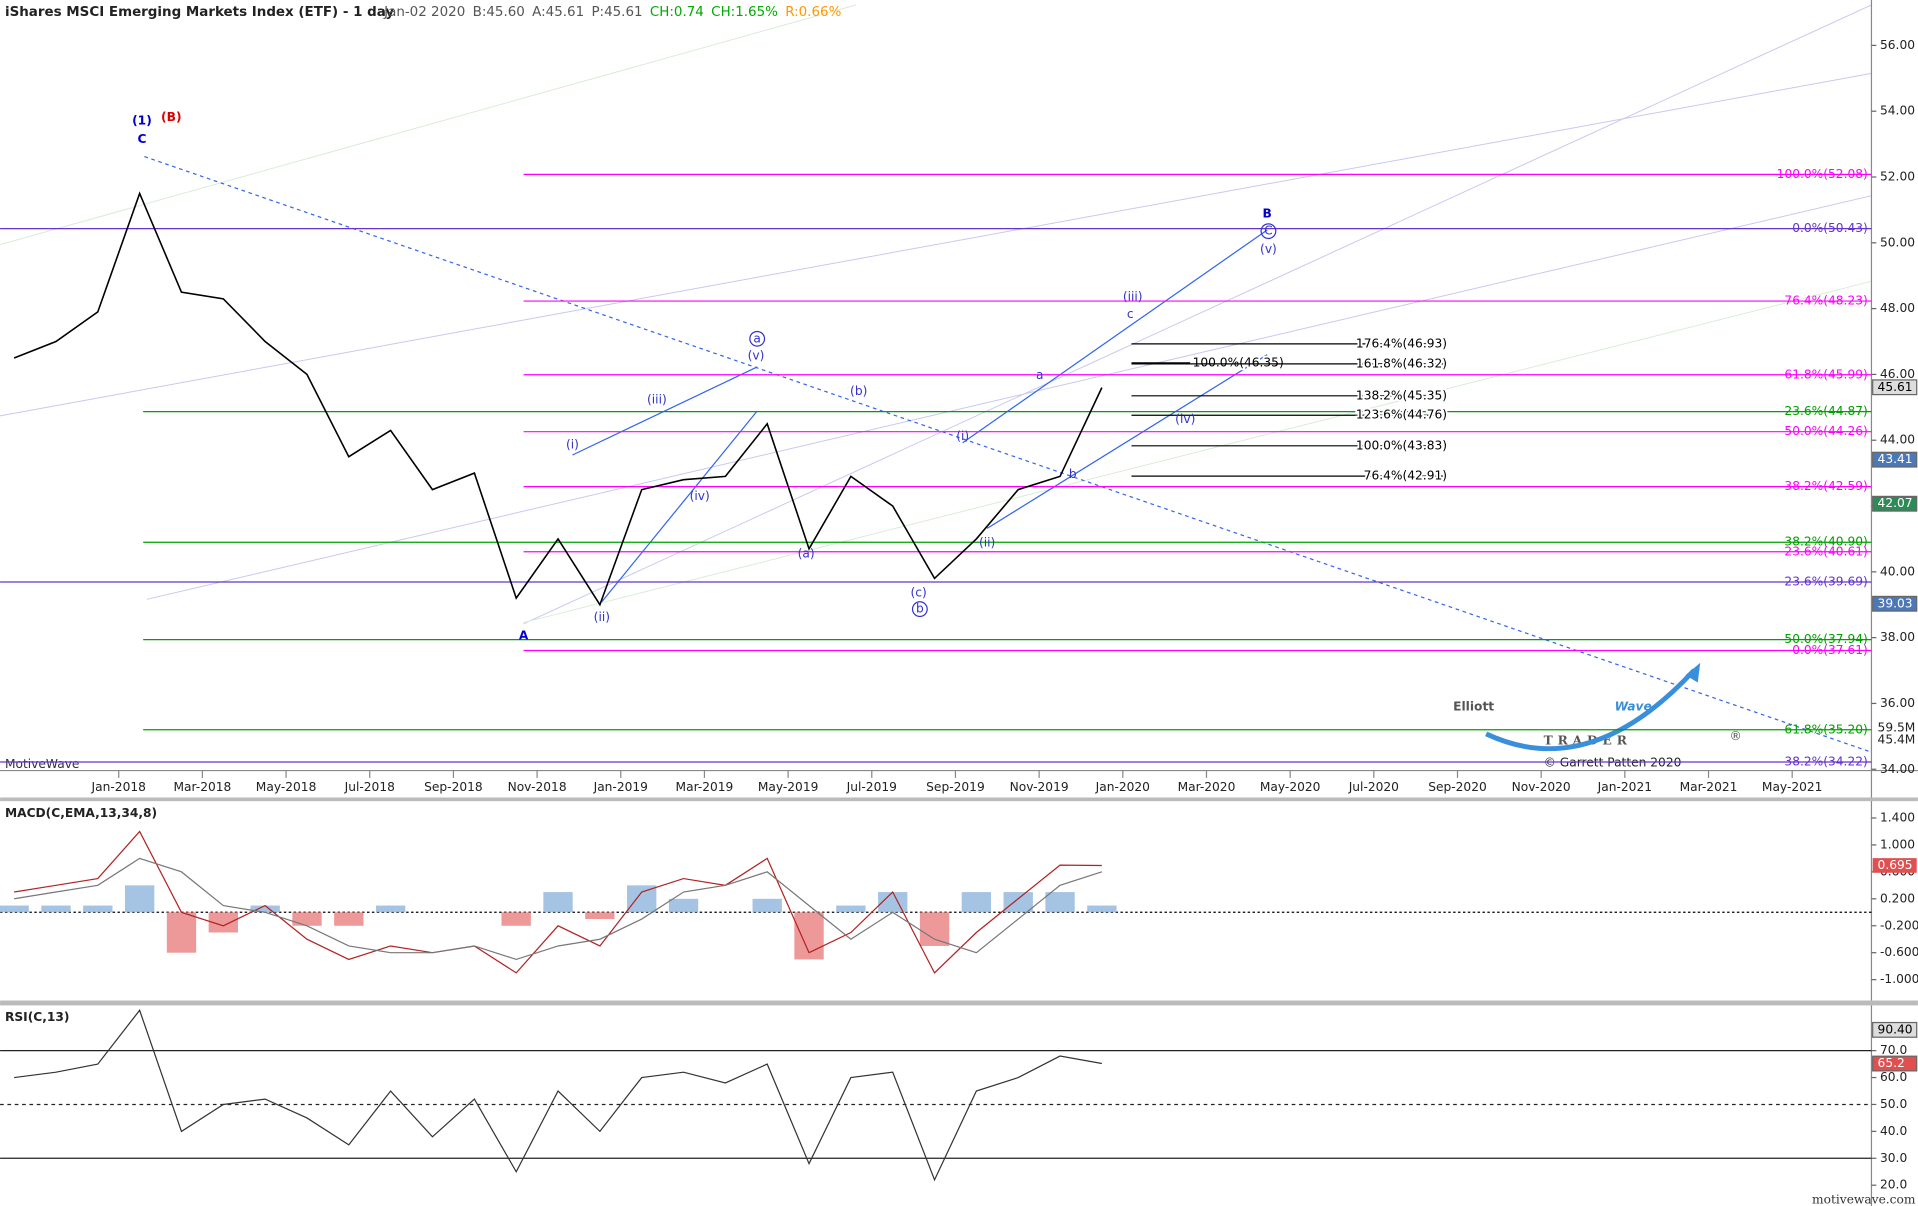  What do you see at coordinates (1897, 111) in the screenshot?
I see `y-tick-label: 54.00` at bounding box center [1897, 111].